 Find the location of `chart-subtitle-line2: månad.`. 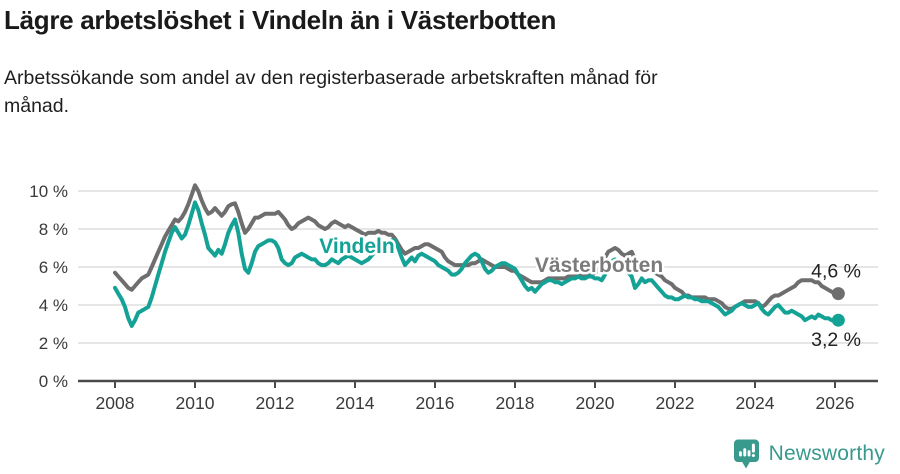

chart-subtitle-line2: månad. is located at coordinates (37, 106).